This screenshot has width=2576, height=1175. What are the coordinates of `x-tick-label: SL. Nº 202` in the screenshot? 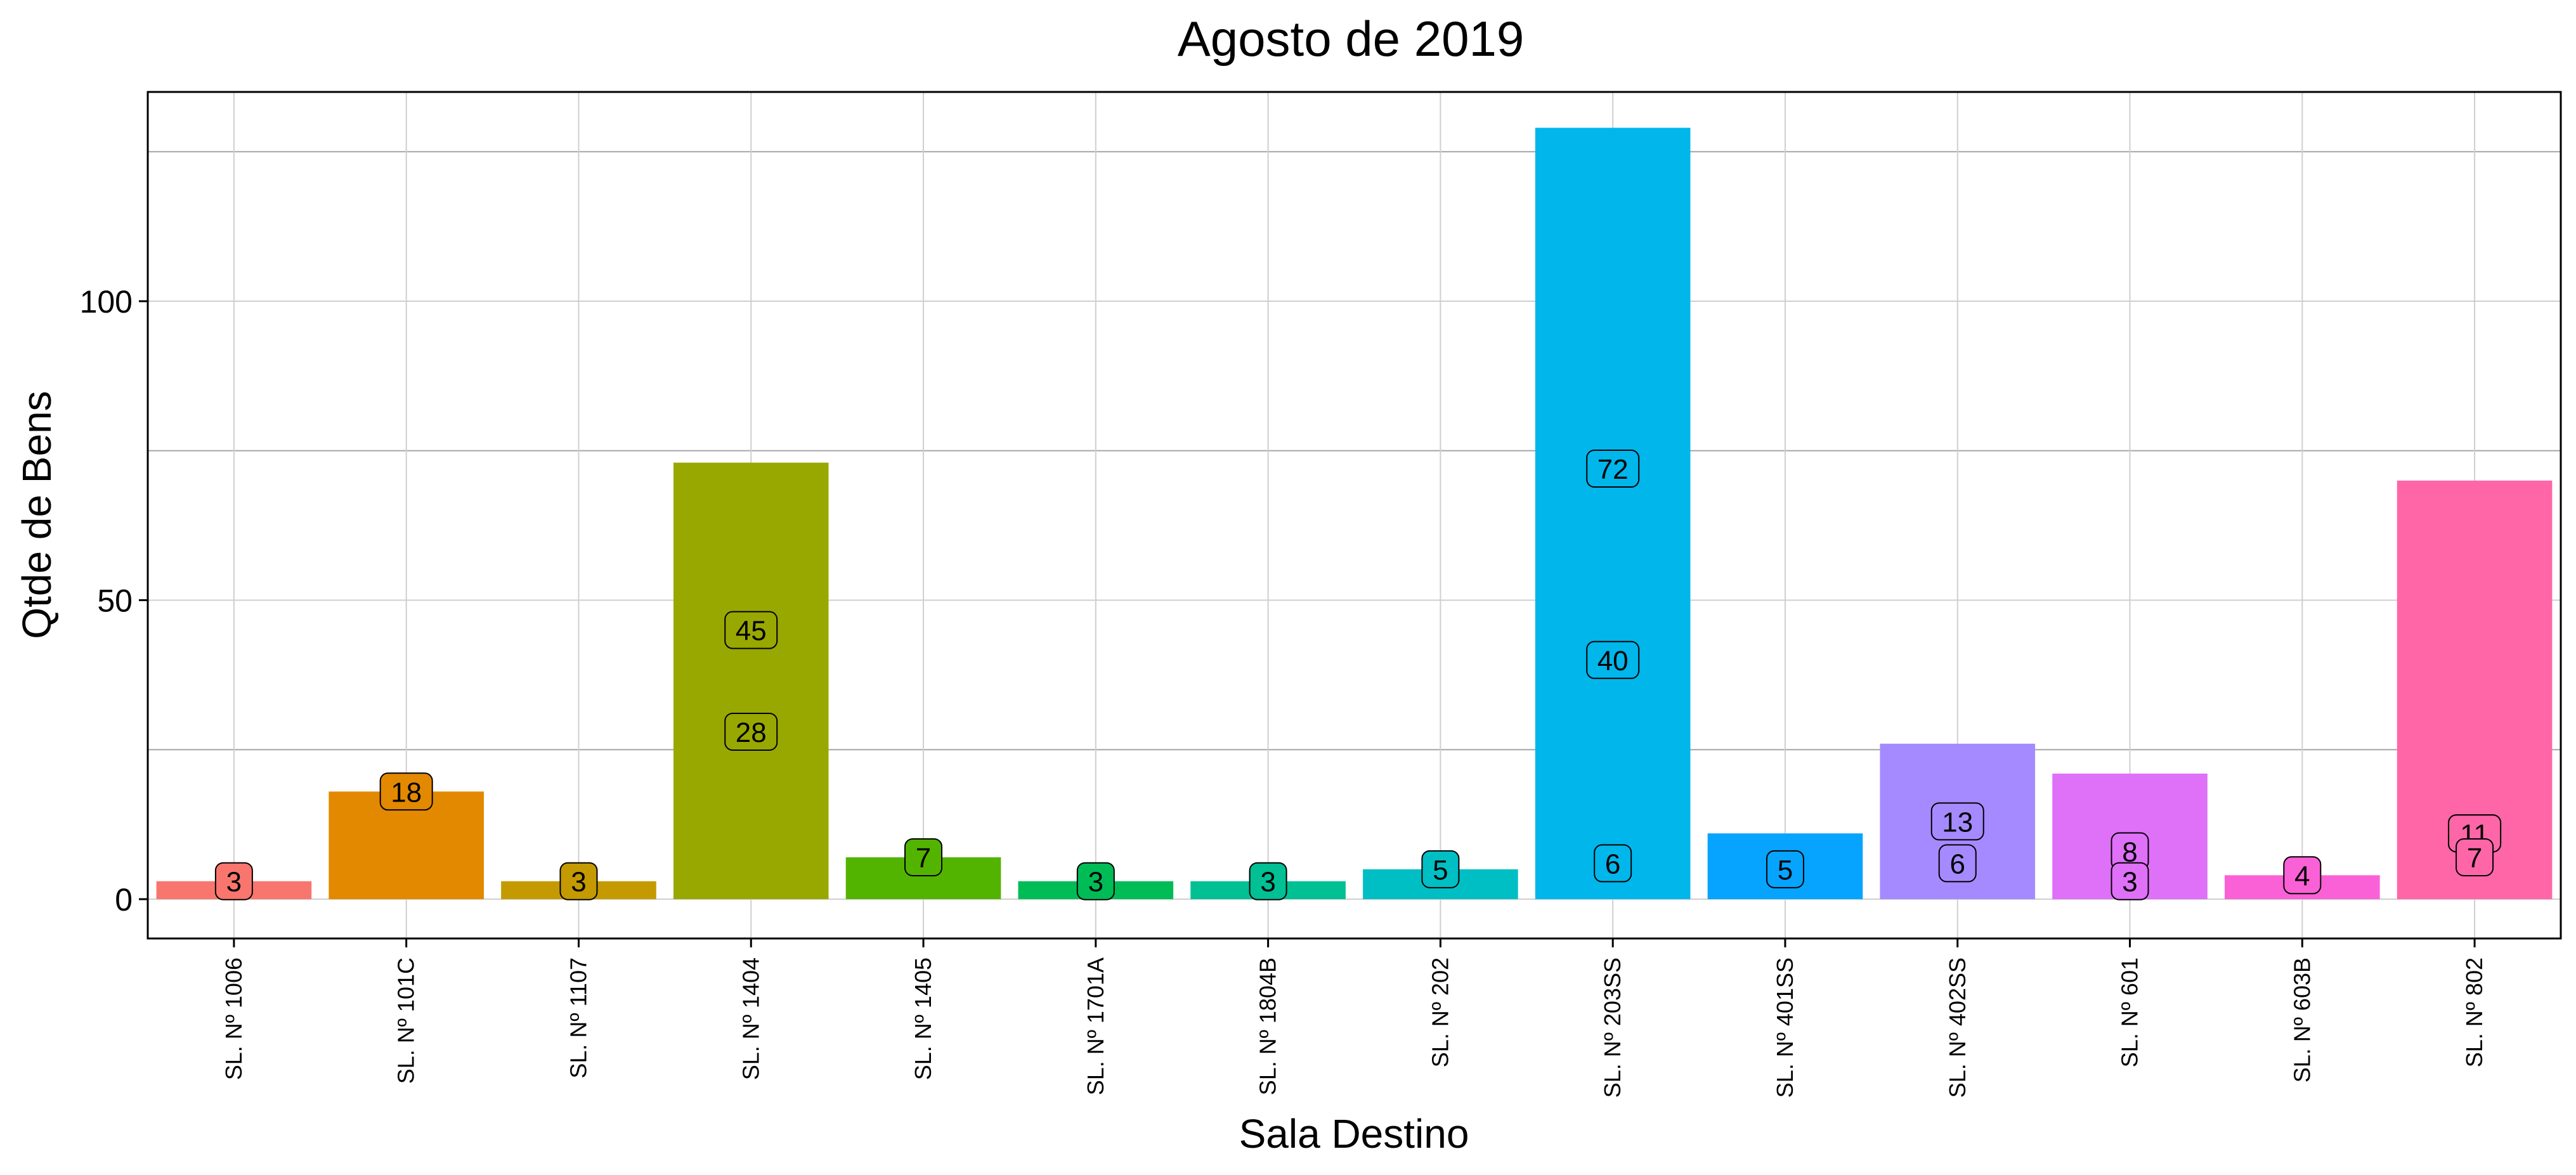 It's located at (1440, 1012).